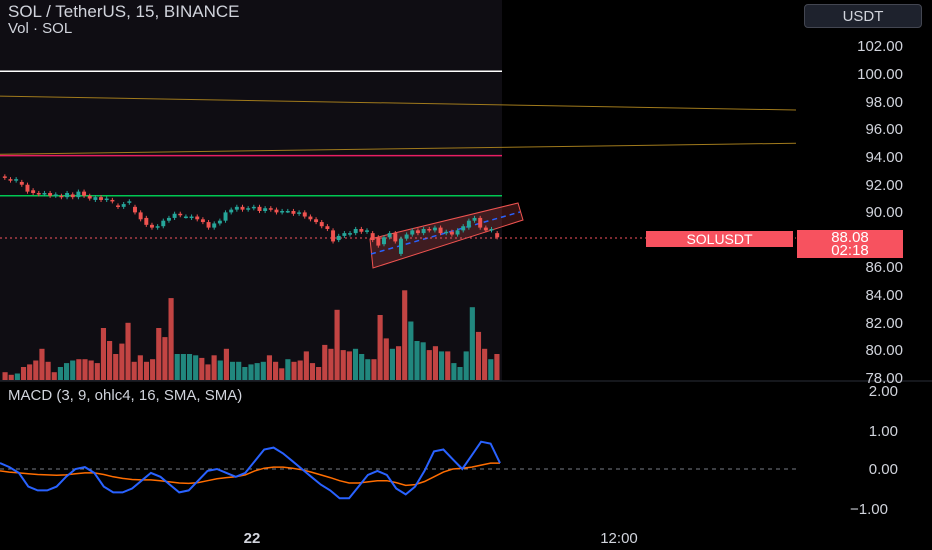  Describe the element at coordinates (441, 538) in the screenshot. I see `time-axis: 22 12:00` at that location.